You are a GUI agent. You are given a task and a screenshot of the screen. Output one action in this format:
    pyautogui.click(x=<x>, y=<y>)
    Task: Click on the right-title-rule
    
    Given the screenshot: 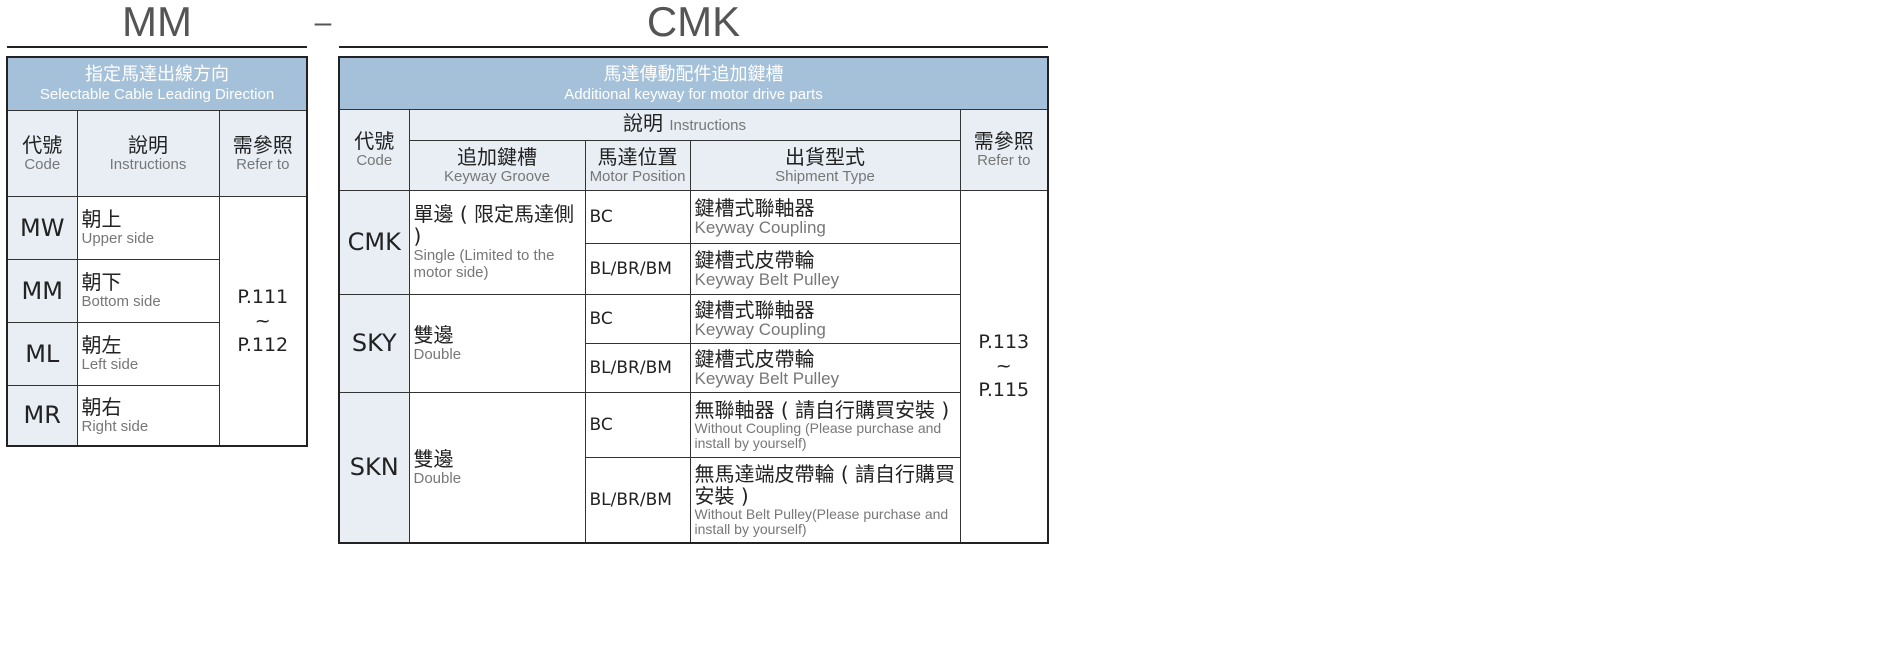 What is the action you would take?
    pyautogui.click(x=693, y=47)
    